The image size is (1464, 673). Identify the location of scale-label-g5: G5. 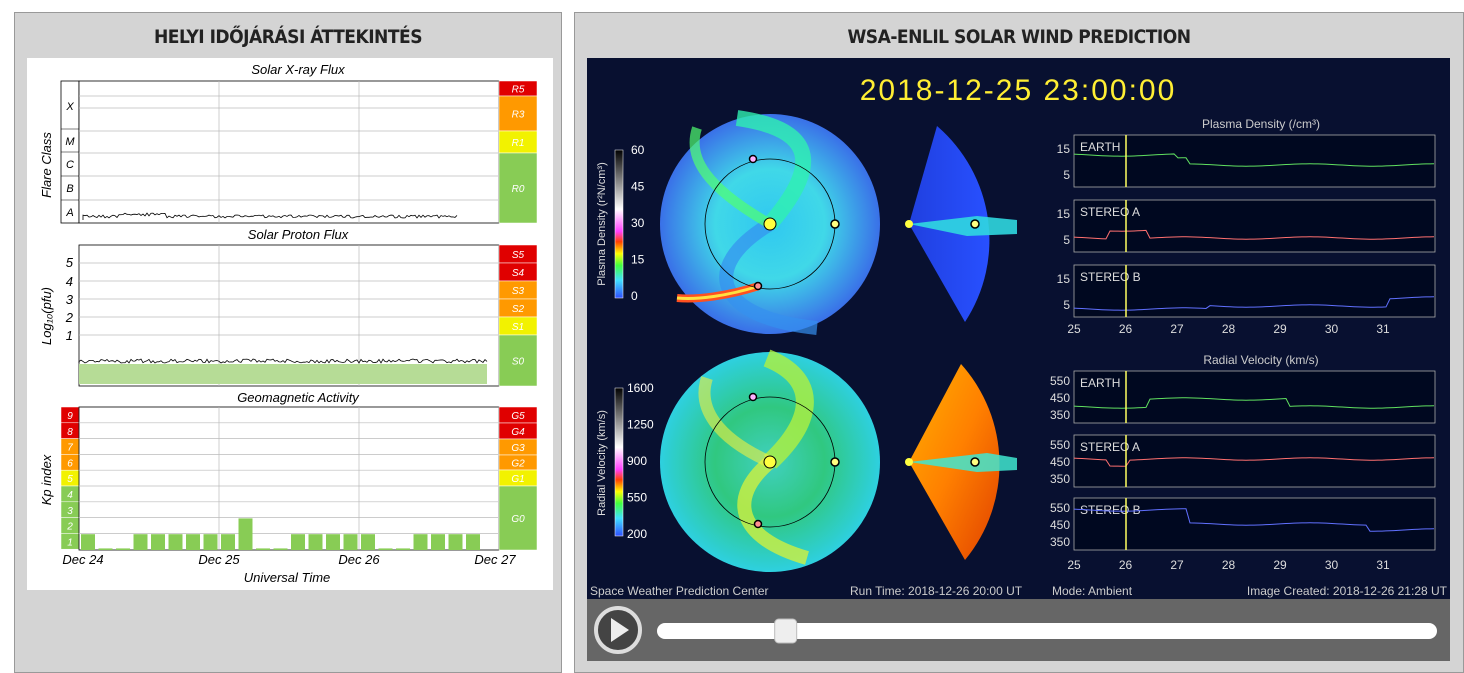
(518, 416).